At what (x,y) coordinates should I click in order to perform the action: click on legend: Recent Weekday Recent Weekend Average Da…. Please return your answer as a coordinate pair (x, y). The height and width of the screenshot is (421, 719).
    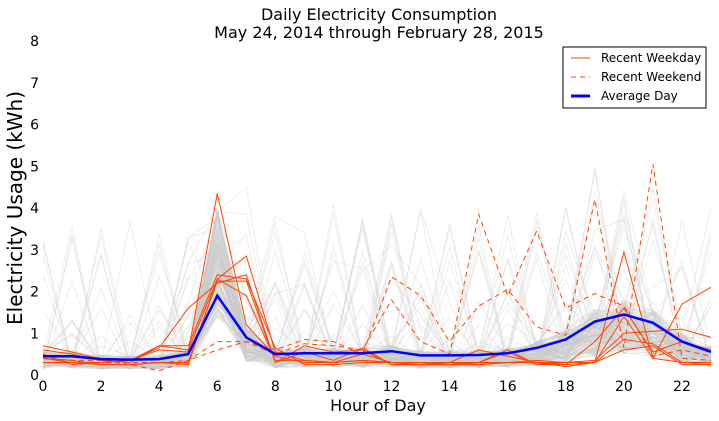
    Looking at the image, I should click on (634, 77).